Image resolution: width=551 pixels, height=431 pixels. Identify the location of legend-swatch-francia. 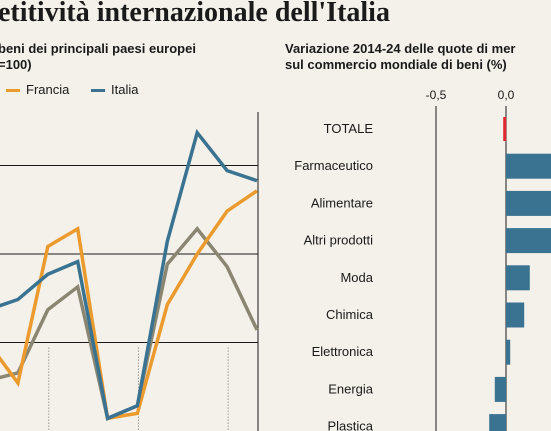
(13, 91).